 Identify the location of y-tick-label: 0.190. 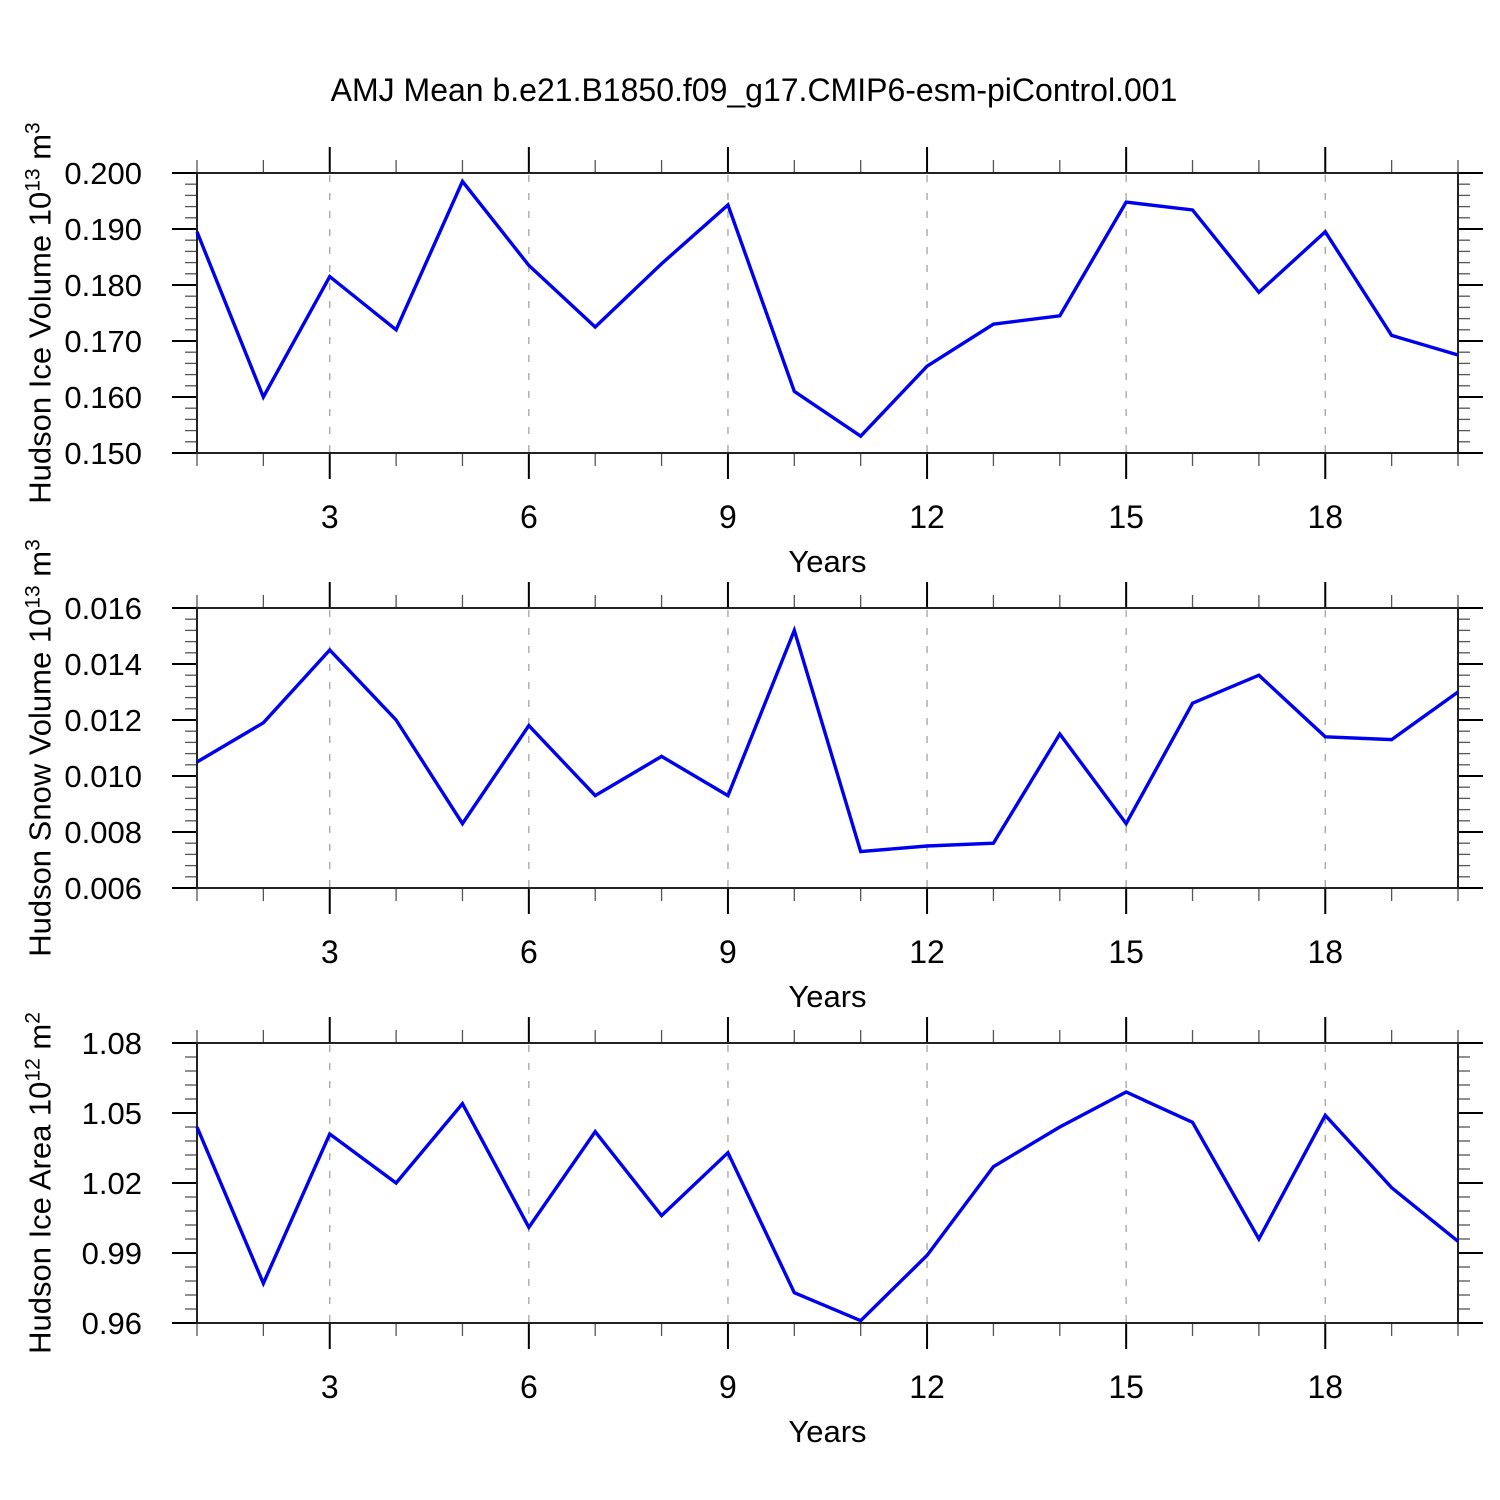
(103, 229).